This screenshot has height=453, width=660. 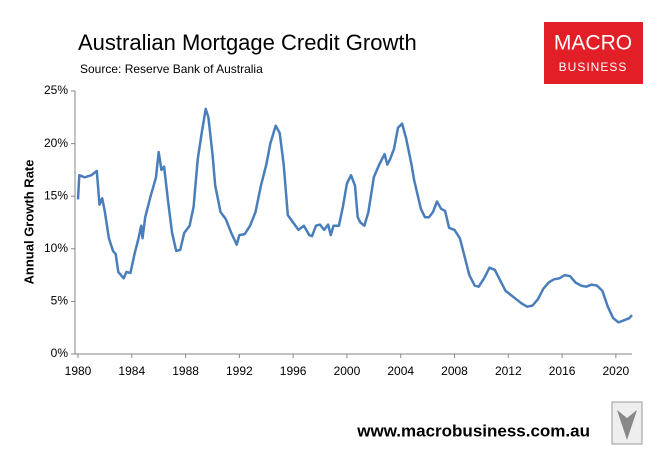 What do you see at coordinates (56, 143) in the screenshot?
I see `y-tick-label: 20%` at bounding box center [56, 143].